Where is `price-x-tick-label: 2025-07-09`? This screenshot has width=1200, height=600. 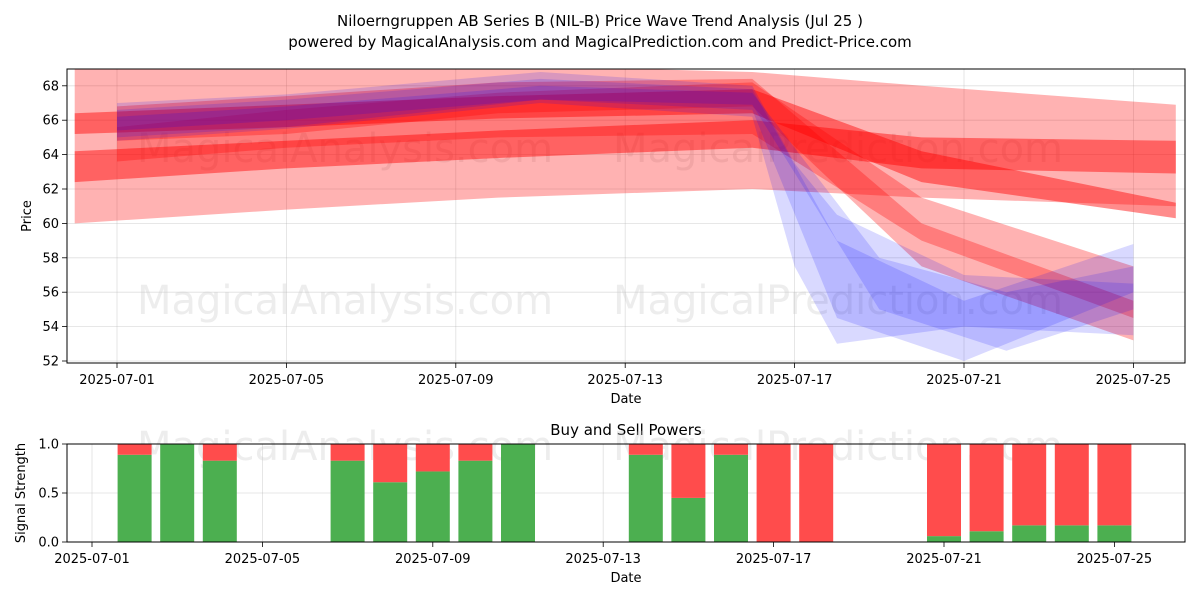 price-x-tick-label: 2025-07-09 is located at coordinates (456, 380).